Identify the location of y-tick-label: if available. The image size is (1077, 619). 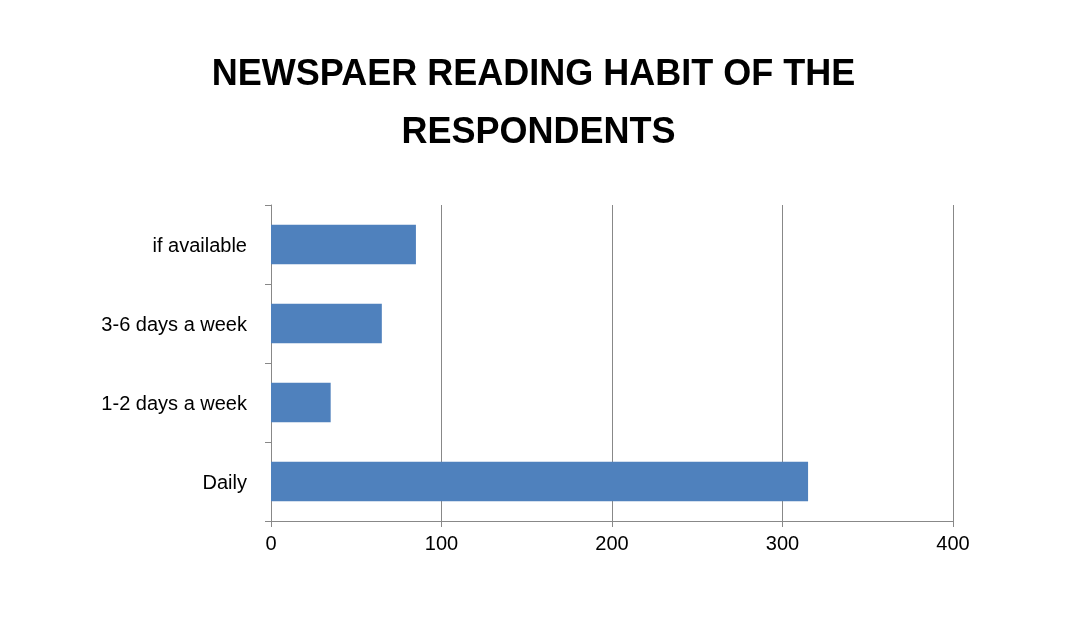
(199, 244).